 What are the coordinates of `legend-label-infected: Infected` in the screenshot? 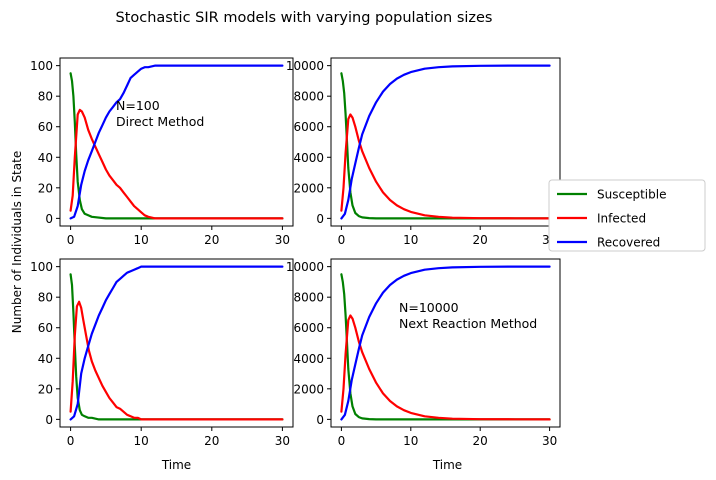 It's located at (621, 219).